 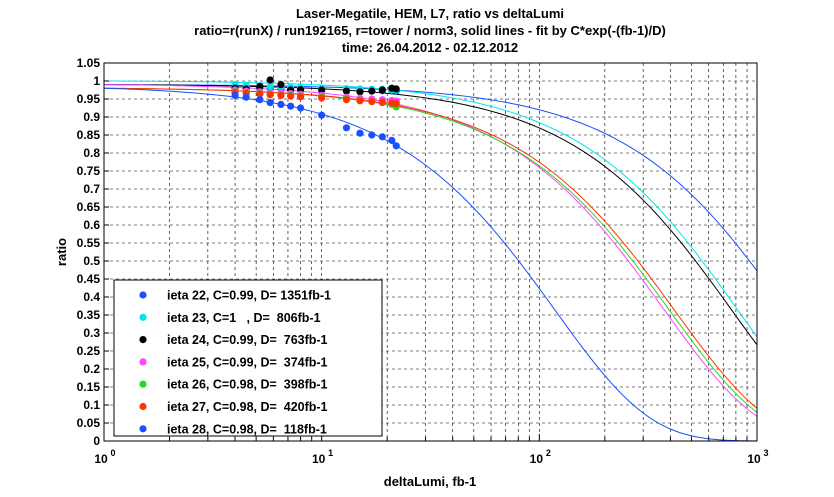 I want to click on x-tick-label-exp: 2, so click(x=548, y=453).